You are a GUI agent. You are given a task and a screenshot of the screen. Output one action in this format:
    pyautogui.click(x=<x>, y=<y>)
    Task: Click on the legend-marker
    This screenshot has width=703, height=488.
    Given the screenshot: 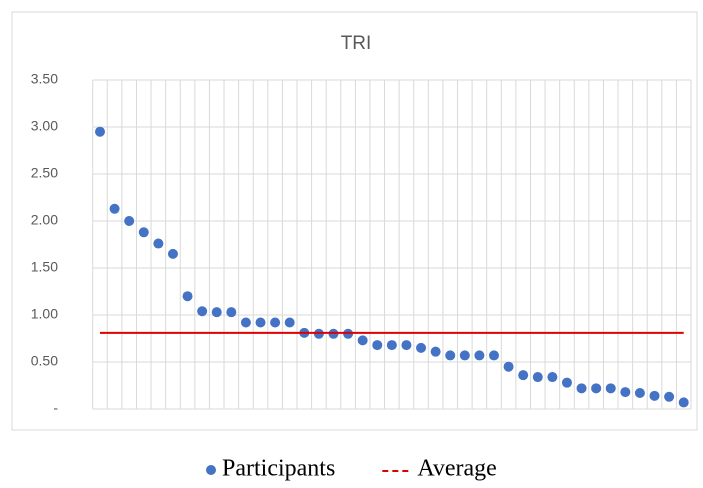 What is the action you would take?
    pyautogui.click(x=211, y=470)
    